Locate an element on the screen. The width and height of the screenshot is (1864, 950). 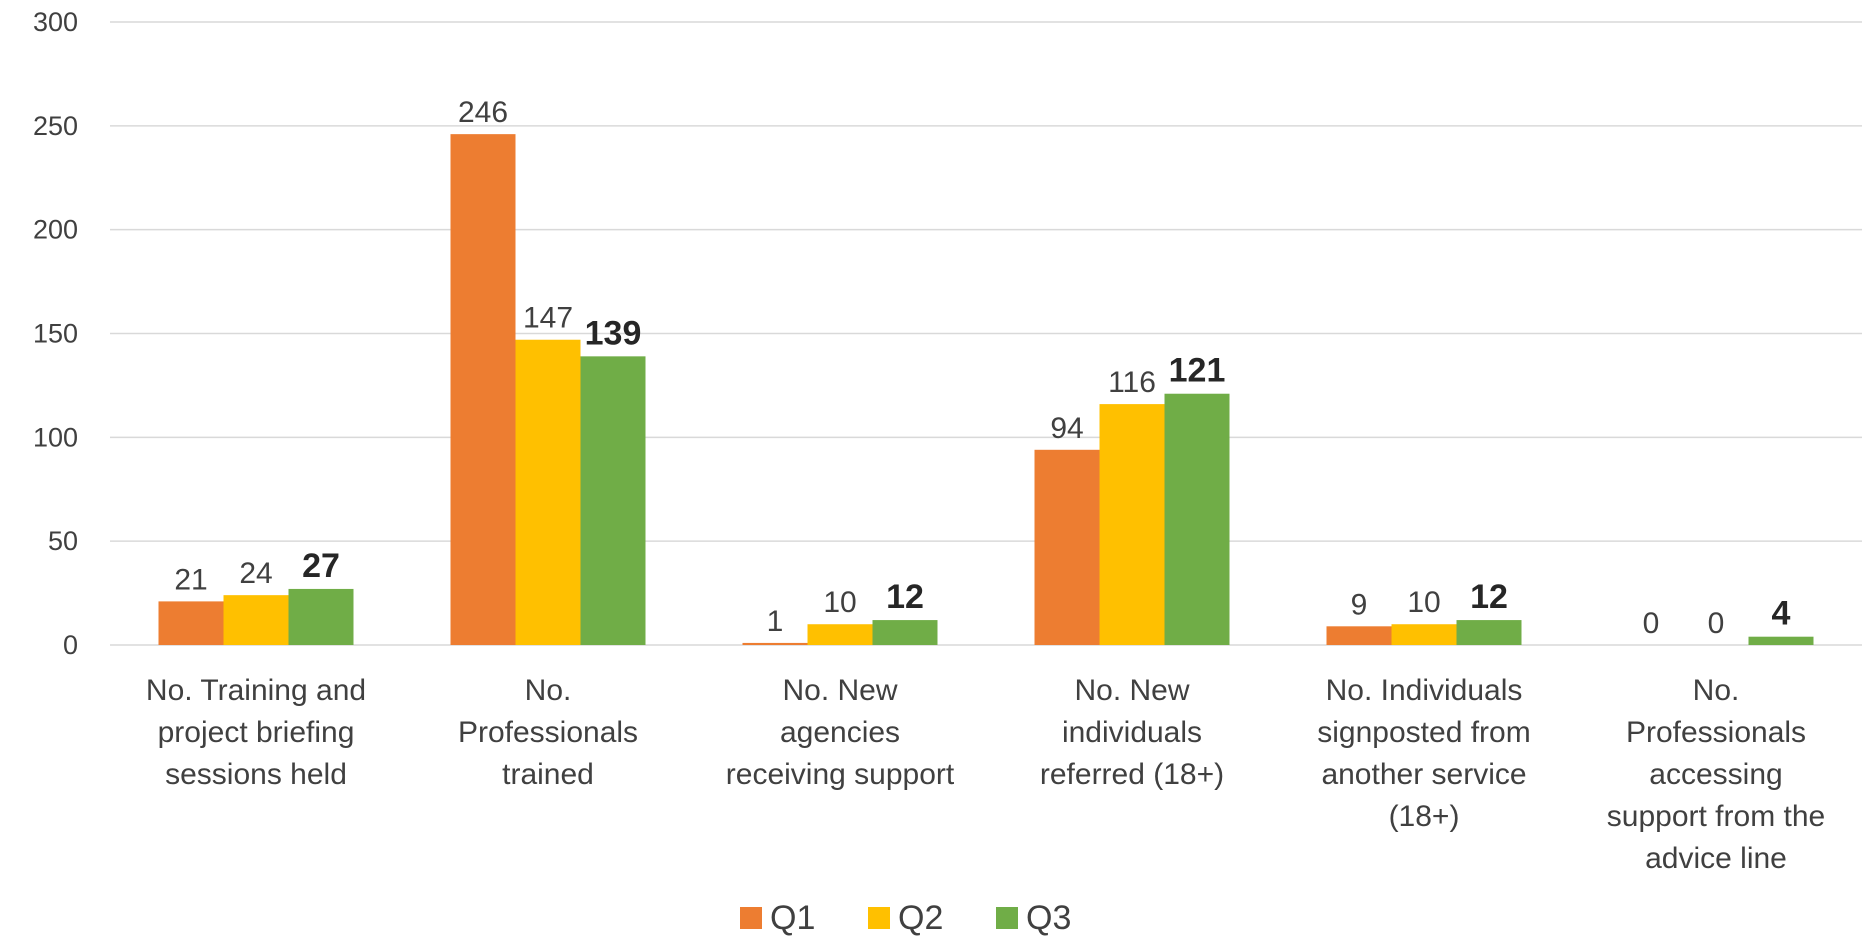
data-label-q3-0: 27 is located at coordinates (321, 566).